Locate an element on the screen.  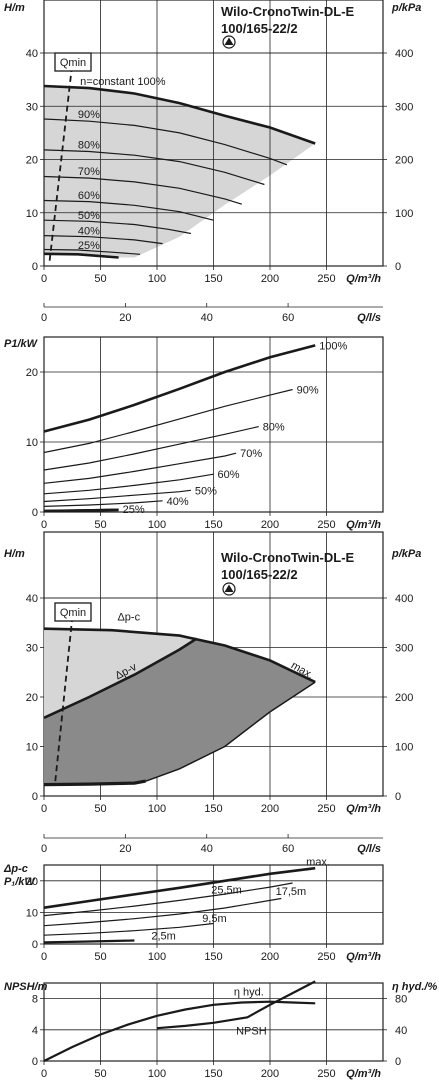
power-curve-label: 25% is located at coordinates (134, 510).